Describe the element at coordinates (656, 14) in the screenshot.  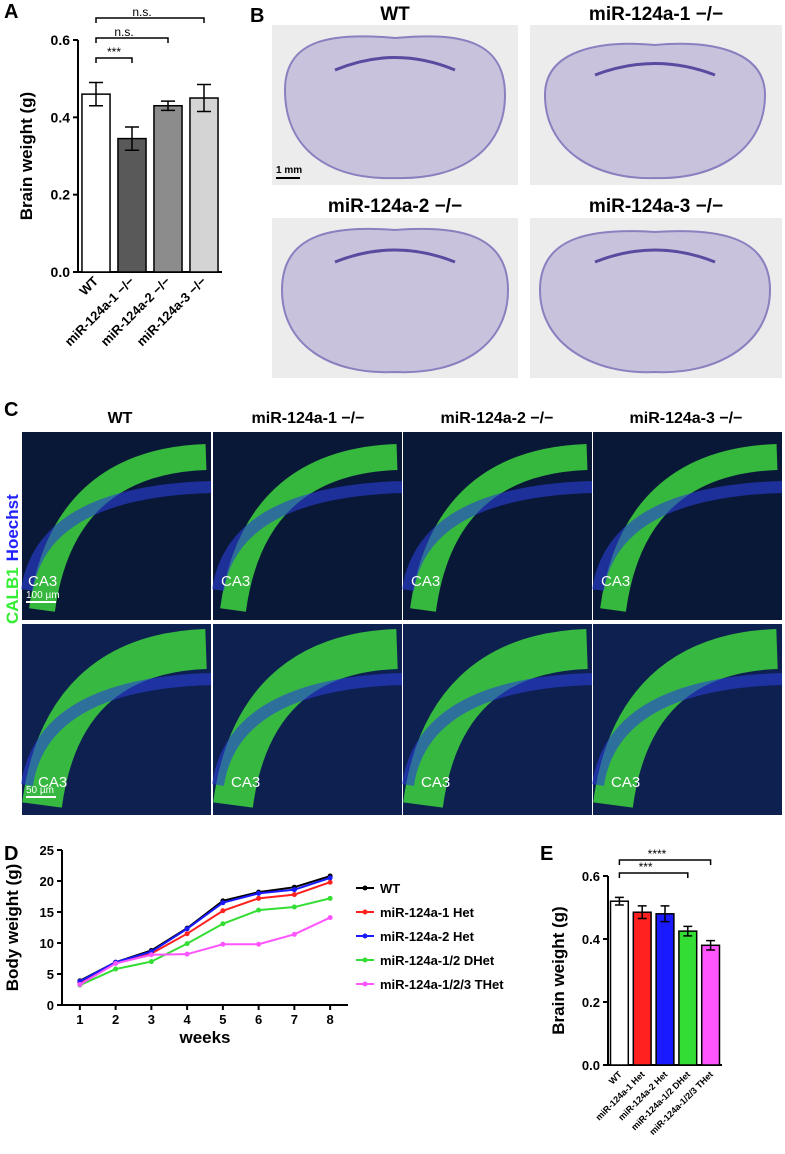
I see `image-title: miR-124a-1 −/−` at that location.